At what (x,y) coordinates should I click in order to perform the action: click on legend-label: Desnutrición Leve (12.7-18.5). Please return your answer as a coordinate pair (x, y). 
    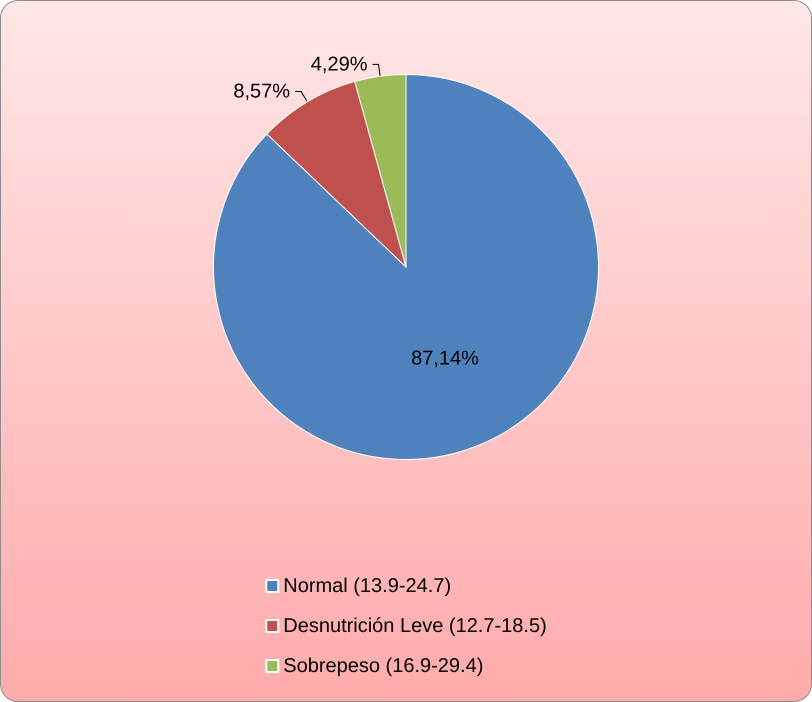
    Looking at the image, I should click on (415, 626).